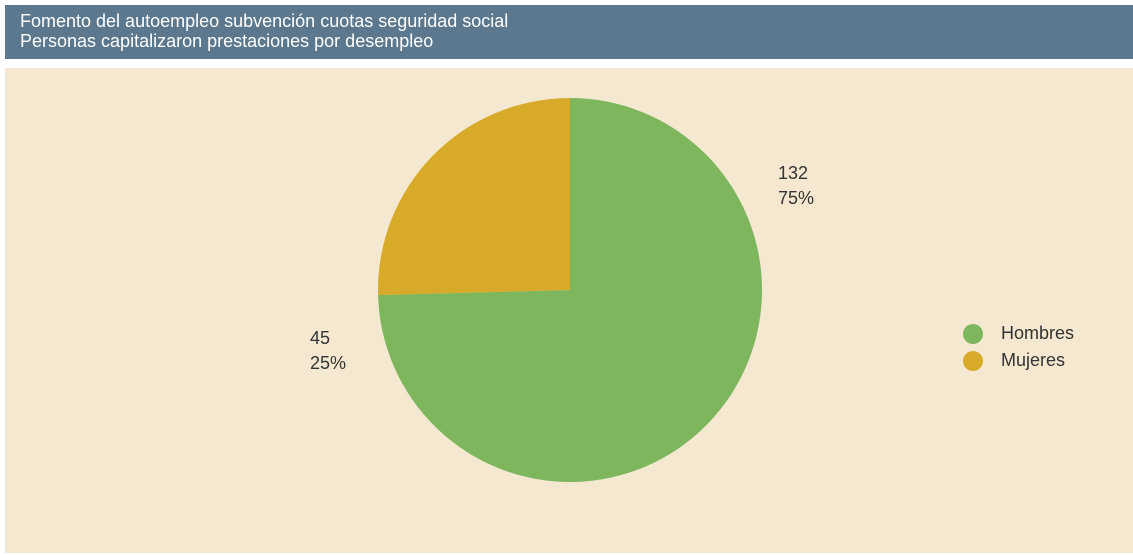  Describe the element at coordinates (320, 338) in the screenshot. I see `value-label-mujeres: 45` at that location.